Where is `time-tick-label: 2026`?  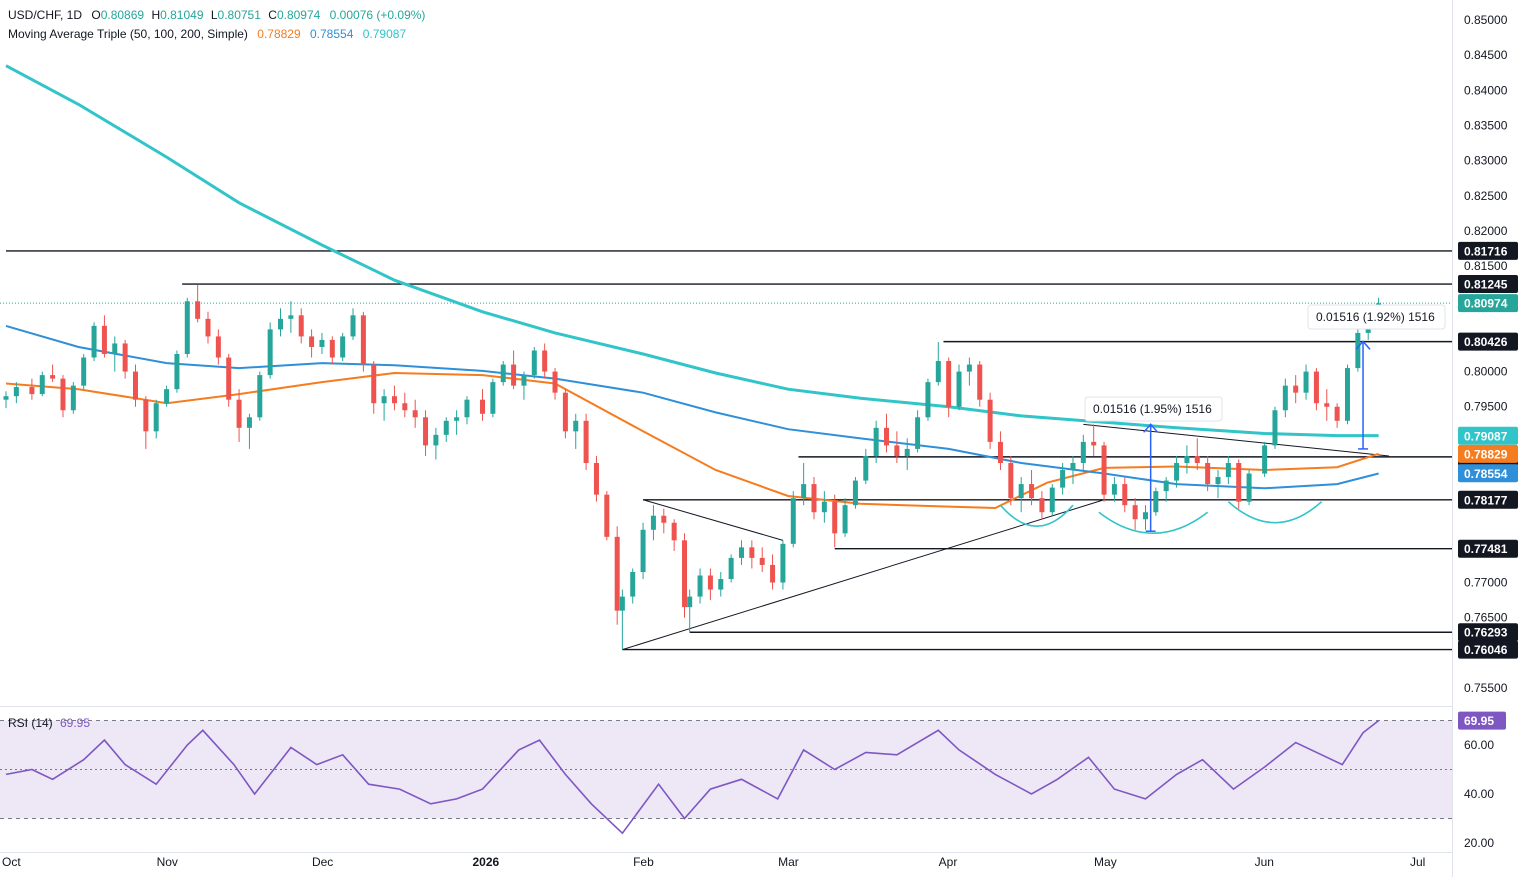 time-tick-label: 2026 is located at coordinates (486, 862).